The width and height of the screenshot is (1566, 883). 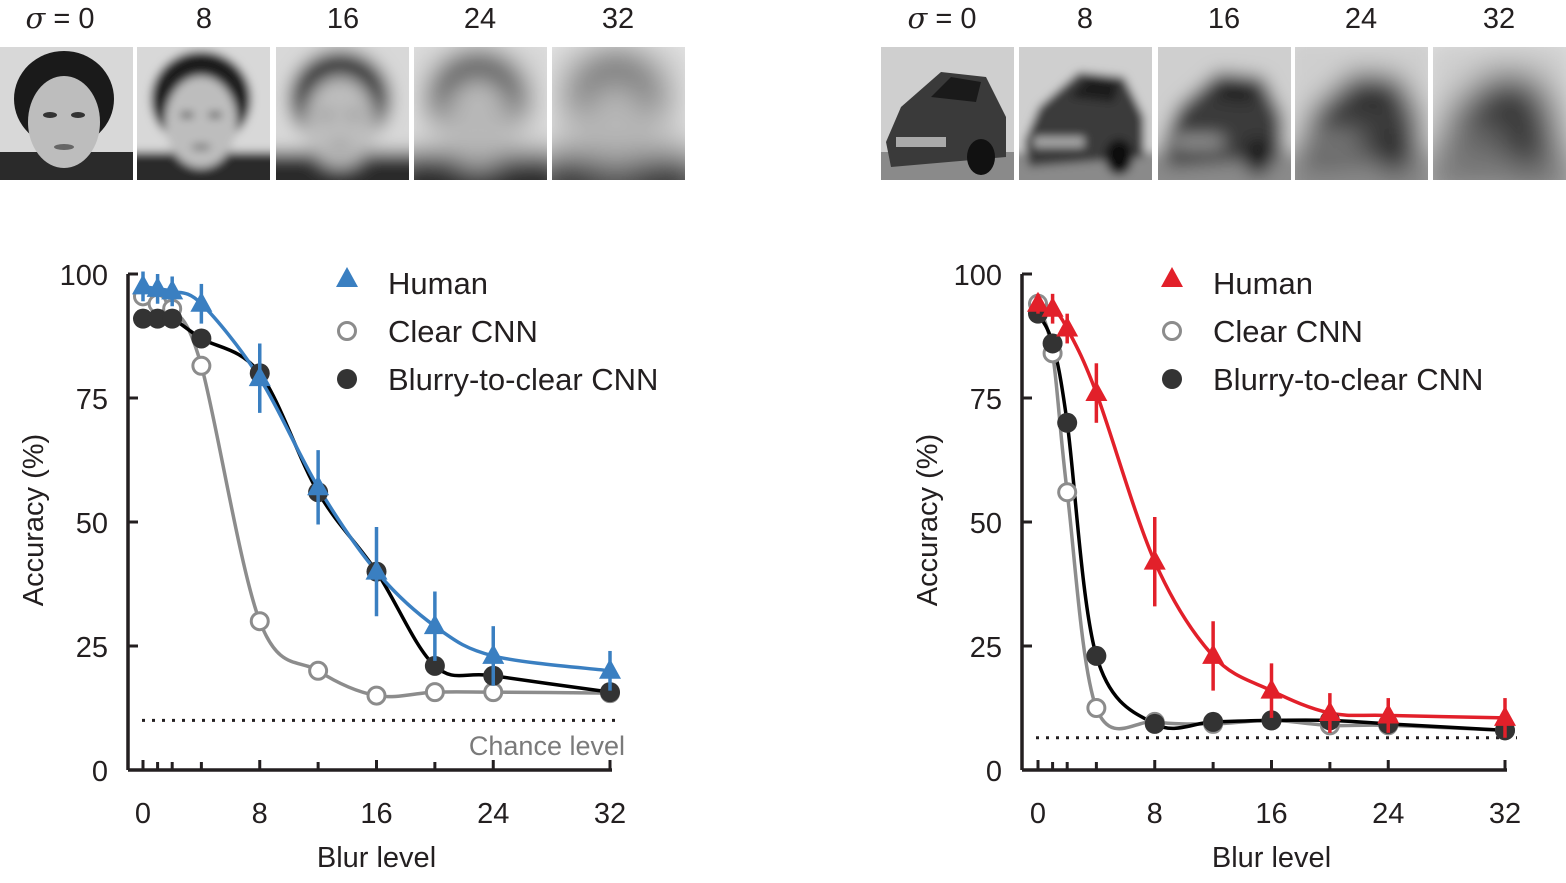 I want to click on chance-level-label: Chance level, so click(x=547, y=746).